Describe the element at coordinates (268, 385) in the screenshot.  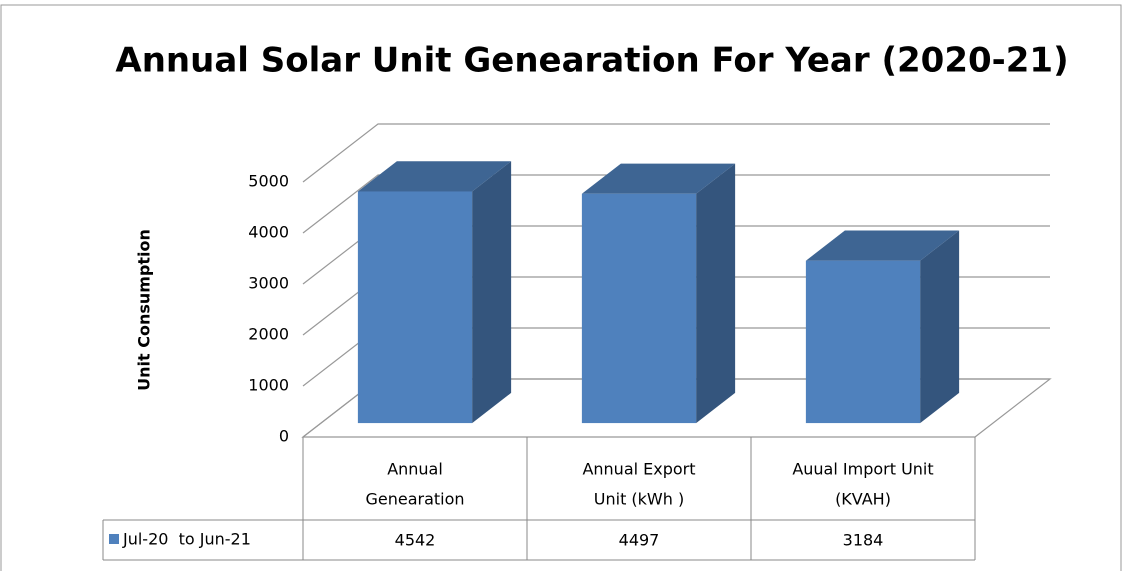
I see `y-tick-label: 1000` at that location.